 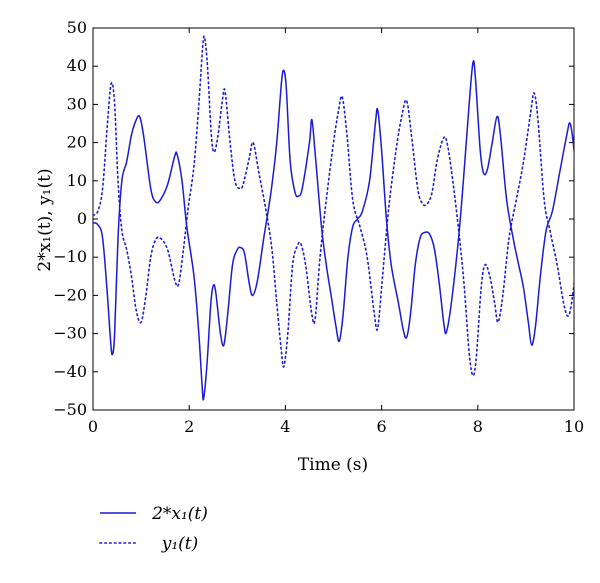 I want to click on y-axis-label: 2*x₁(t), y₁(t), so click(x=45, y=219).